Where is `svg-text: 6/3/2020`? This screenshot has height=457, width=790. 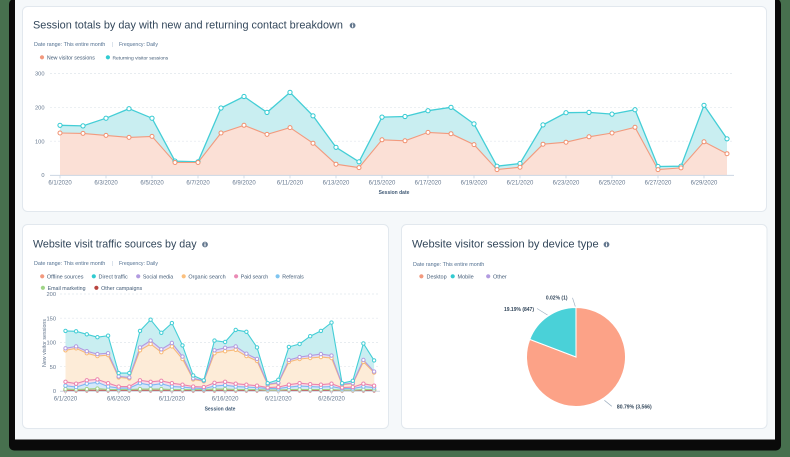 svg-text: 6/3/2020 is located at coordinates (106, 184).